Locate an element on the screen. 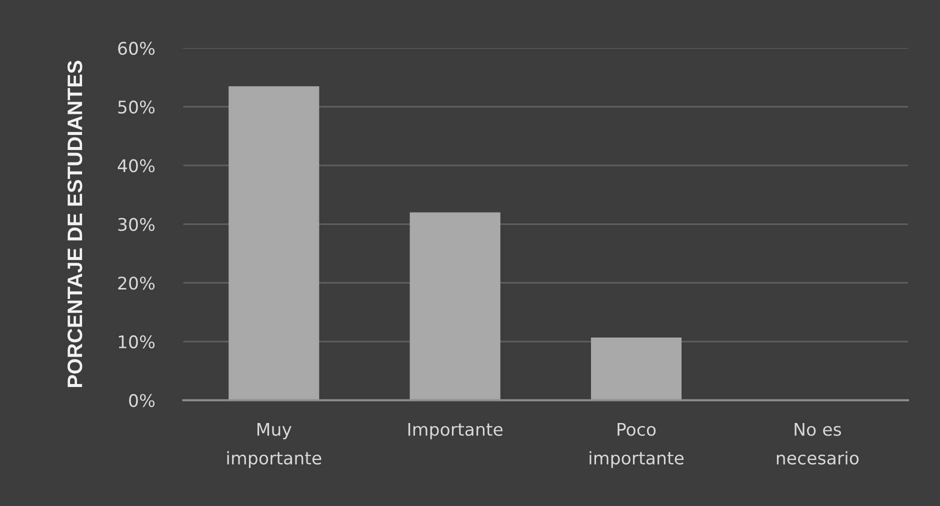 The image size is (940, 506). y-tick-label: 30% is located at coordinates (136, 224).